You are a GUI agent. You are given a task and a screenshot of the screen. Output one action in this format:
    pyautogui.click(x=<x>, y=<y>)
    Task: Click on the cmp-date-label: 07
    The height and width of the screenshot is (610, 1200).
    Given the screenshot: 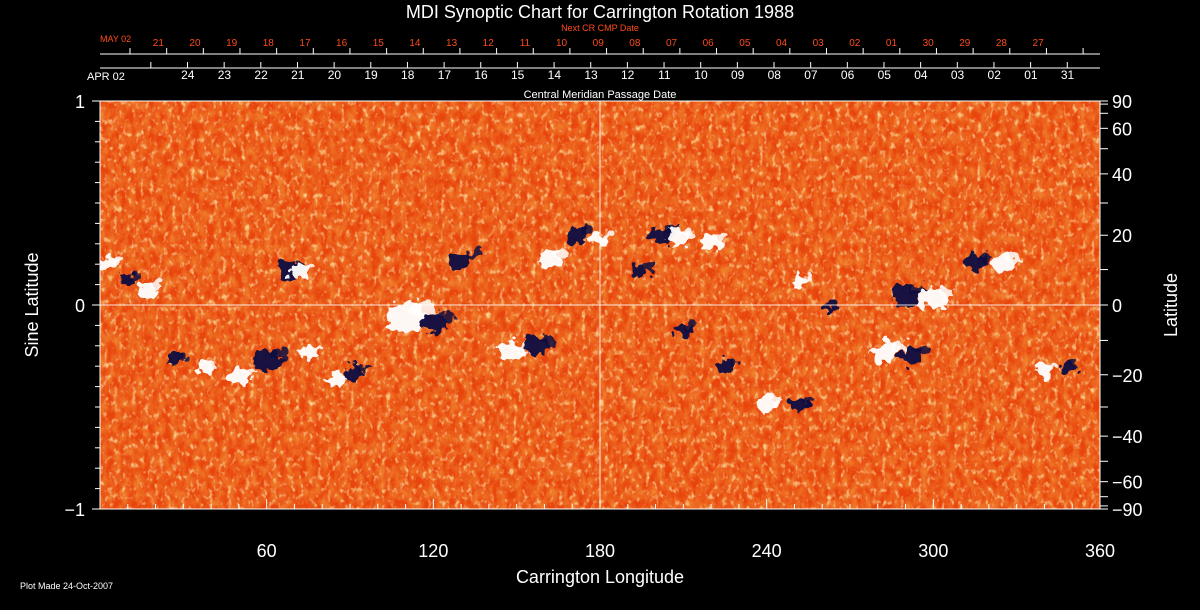 What is the action you would take?
    pyautogui.click(x=811, y=75)
    